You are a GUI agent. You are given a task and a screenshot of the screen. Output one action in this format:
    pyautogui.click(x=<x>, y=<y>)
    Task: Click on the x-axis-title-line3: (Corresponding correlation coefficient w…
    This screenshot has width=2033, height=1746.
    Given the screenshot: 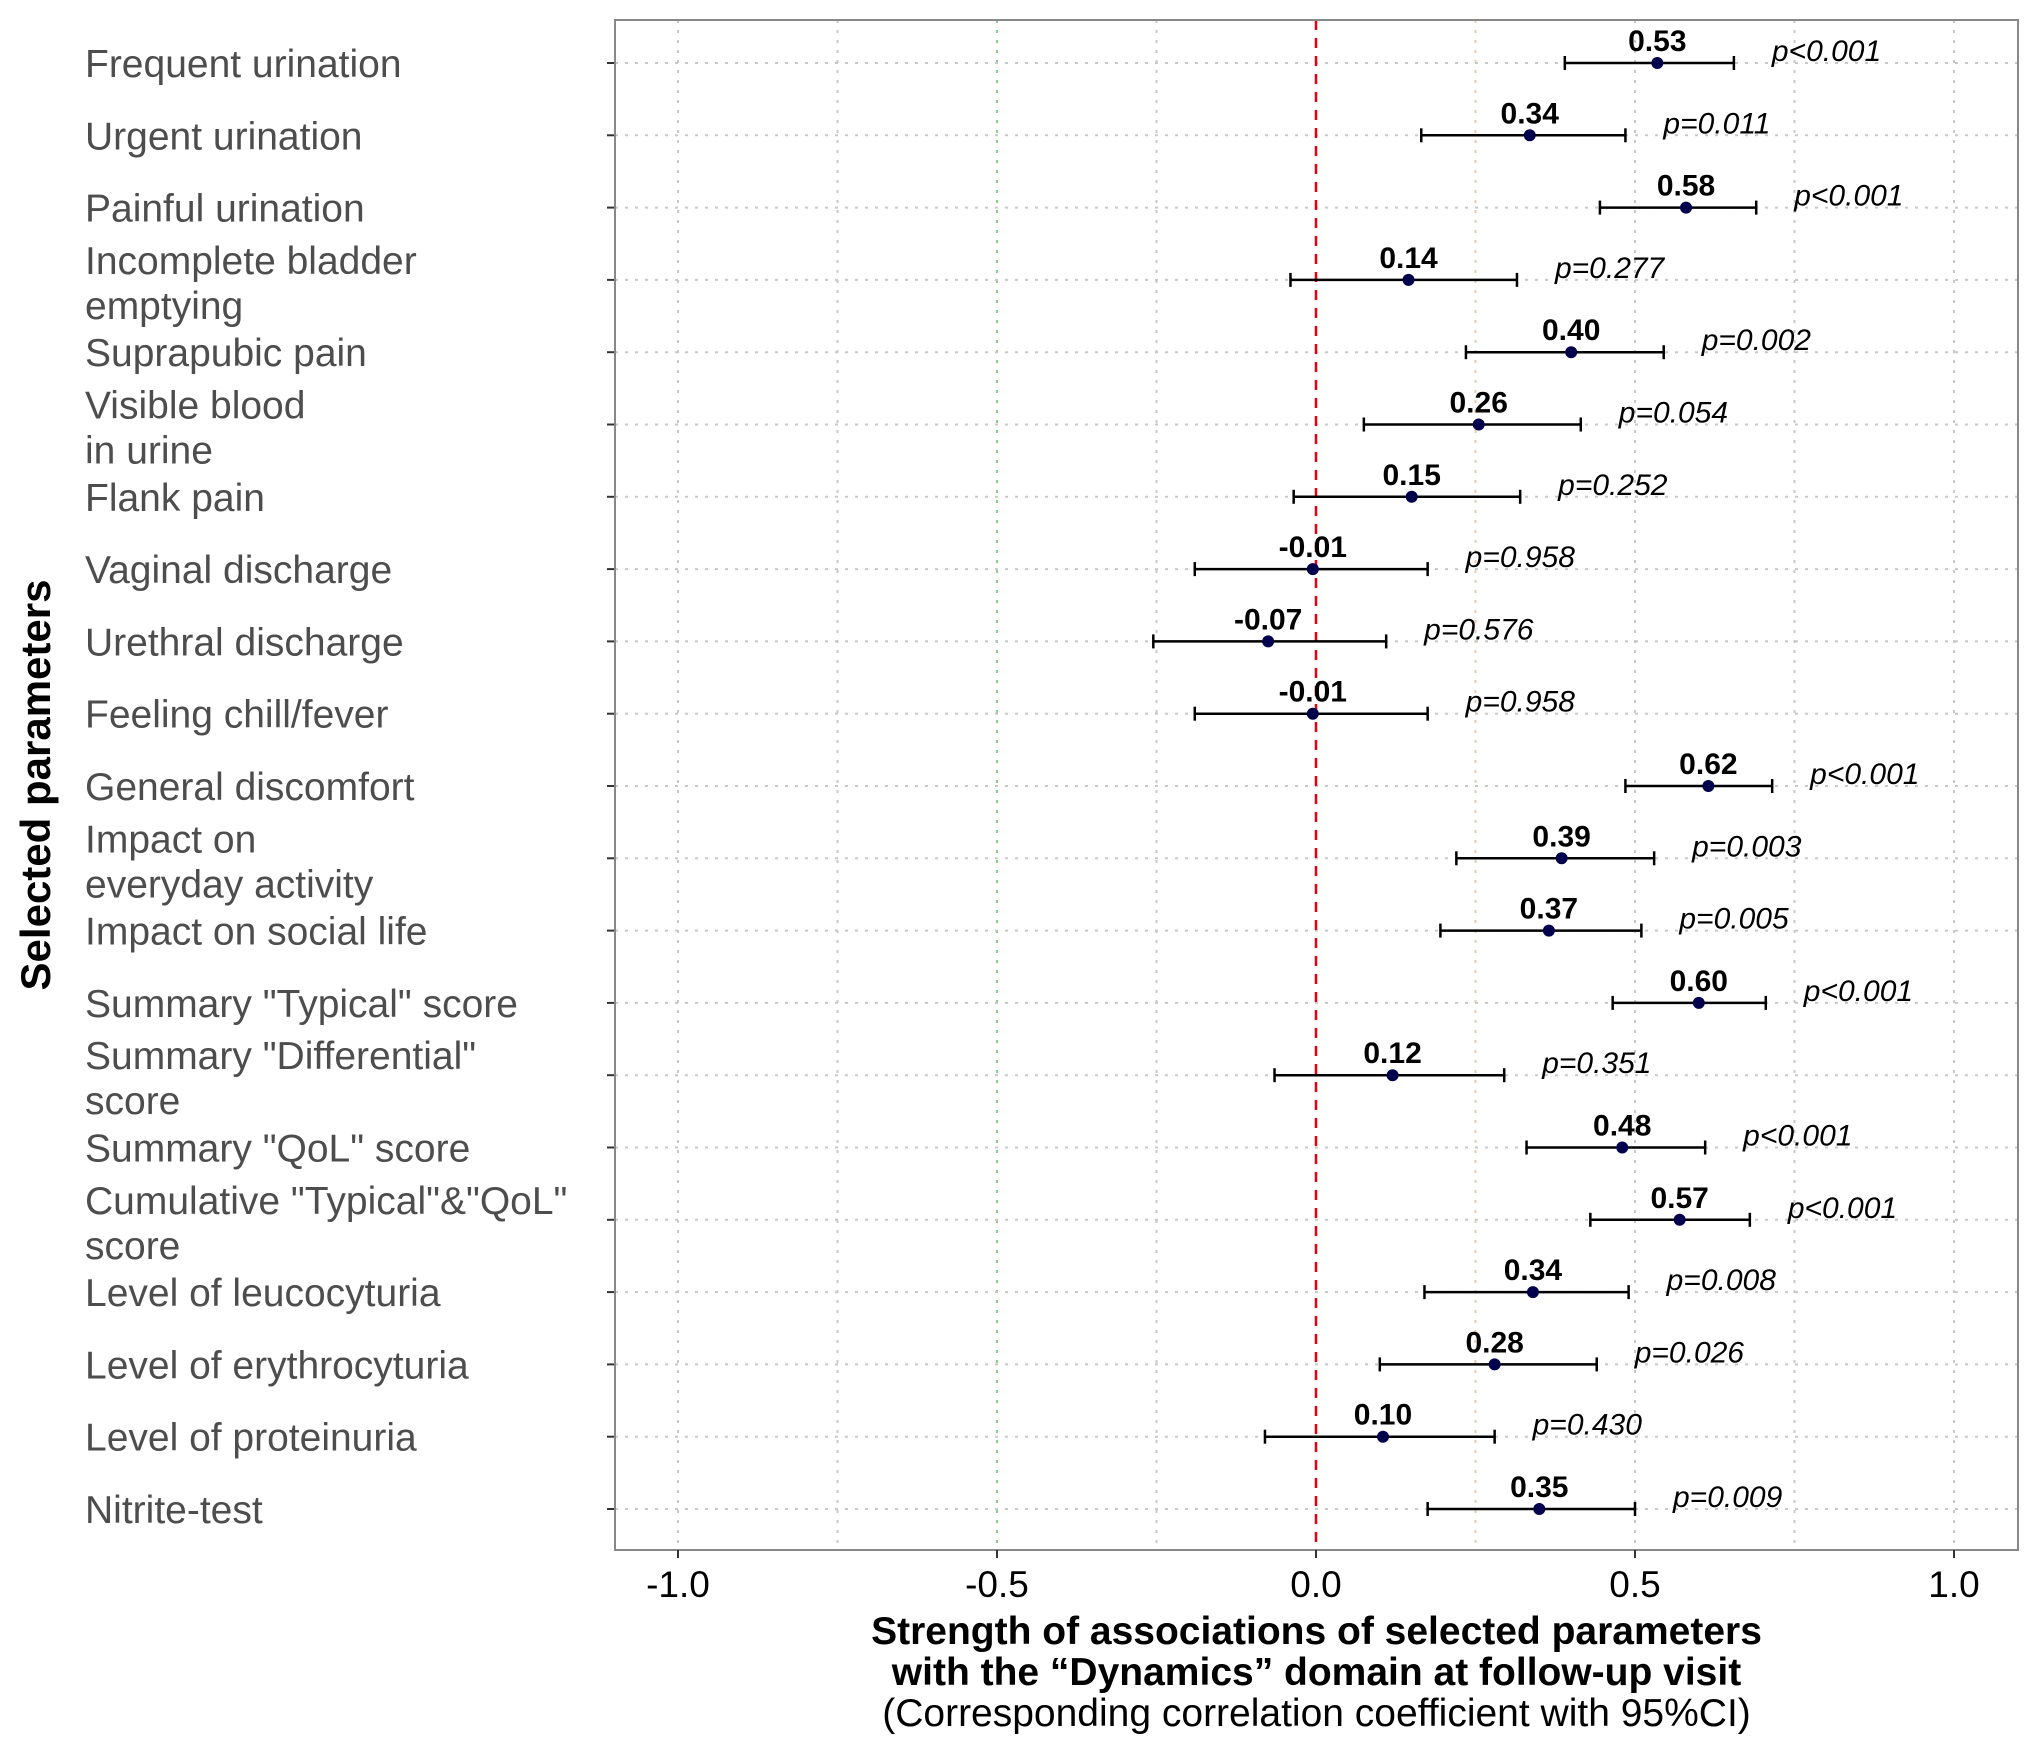 What is the action you would take?
    pyautogui.click(x=1316, y=1713)
    